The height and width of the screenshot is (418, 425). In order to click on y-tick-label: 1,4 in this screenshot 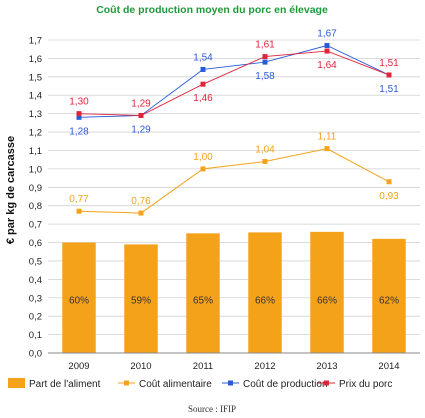, I will do `click(35, 96)`.